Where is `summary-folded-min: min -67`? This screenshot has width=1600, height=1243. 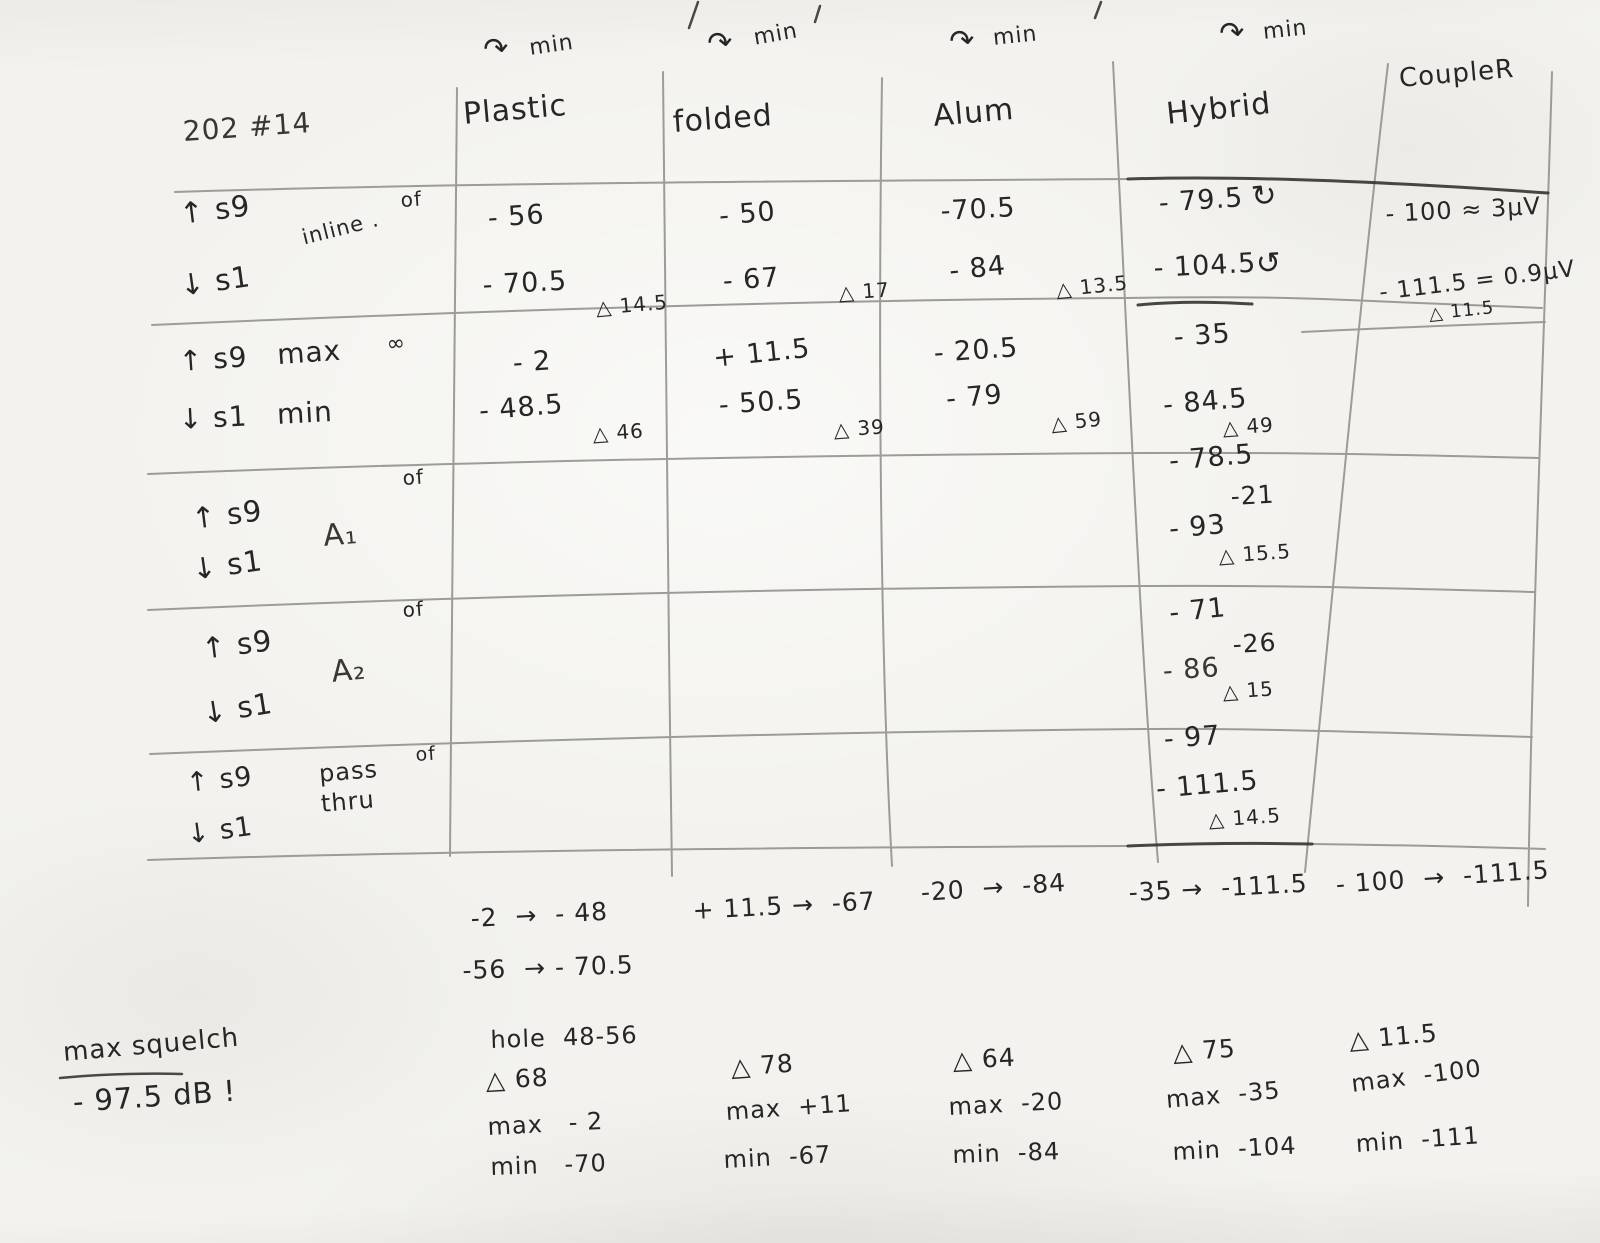
summary-folded-min: min -67 is located at coordinates (777, 1157).